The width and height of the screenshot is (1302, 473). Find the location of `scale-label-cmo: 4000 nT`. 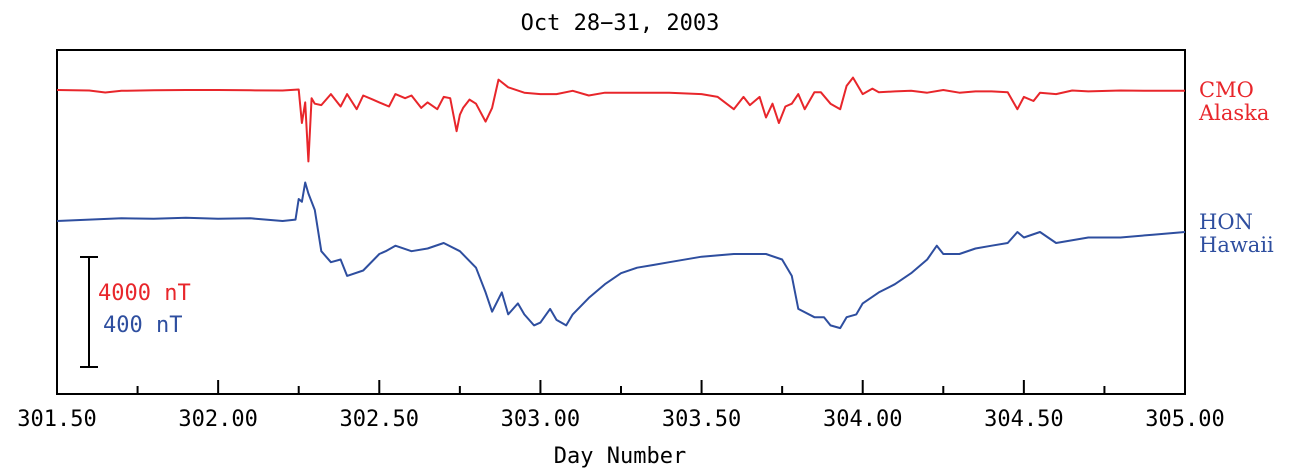

scale-label-cmo: 4000 nT is located at coordinates (144, 293).